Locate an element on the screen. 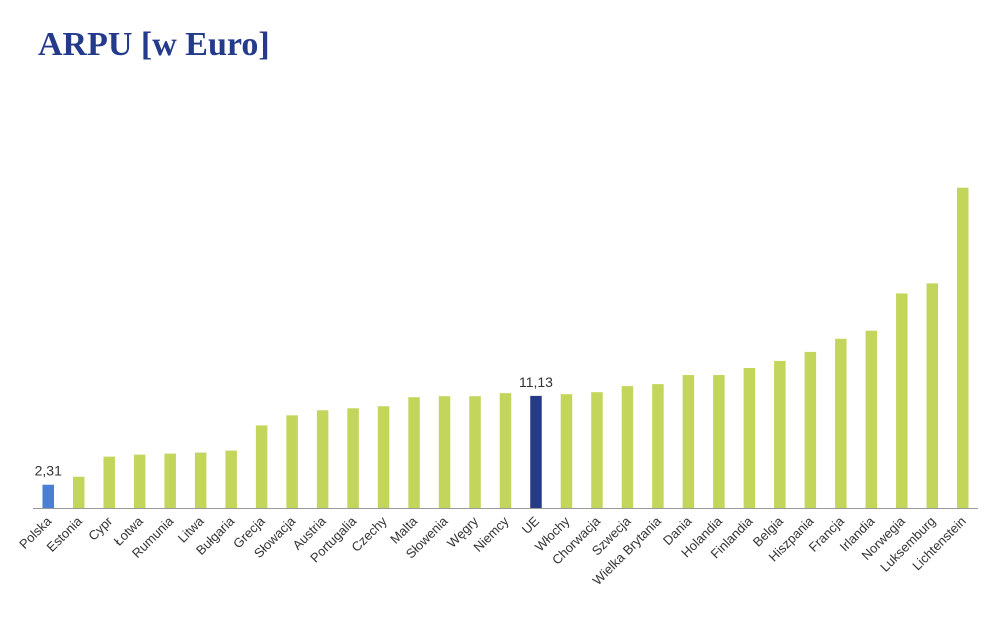 This screenshot has width=1000, height=617. bar-litwa is located at coordinates (200, 480).